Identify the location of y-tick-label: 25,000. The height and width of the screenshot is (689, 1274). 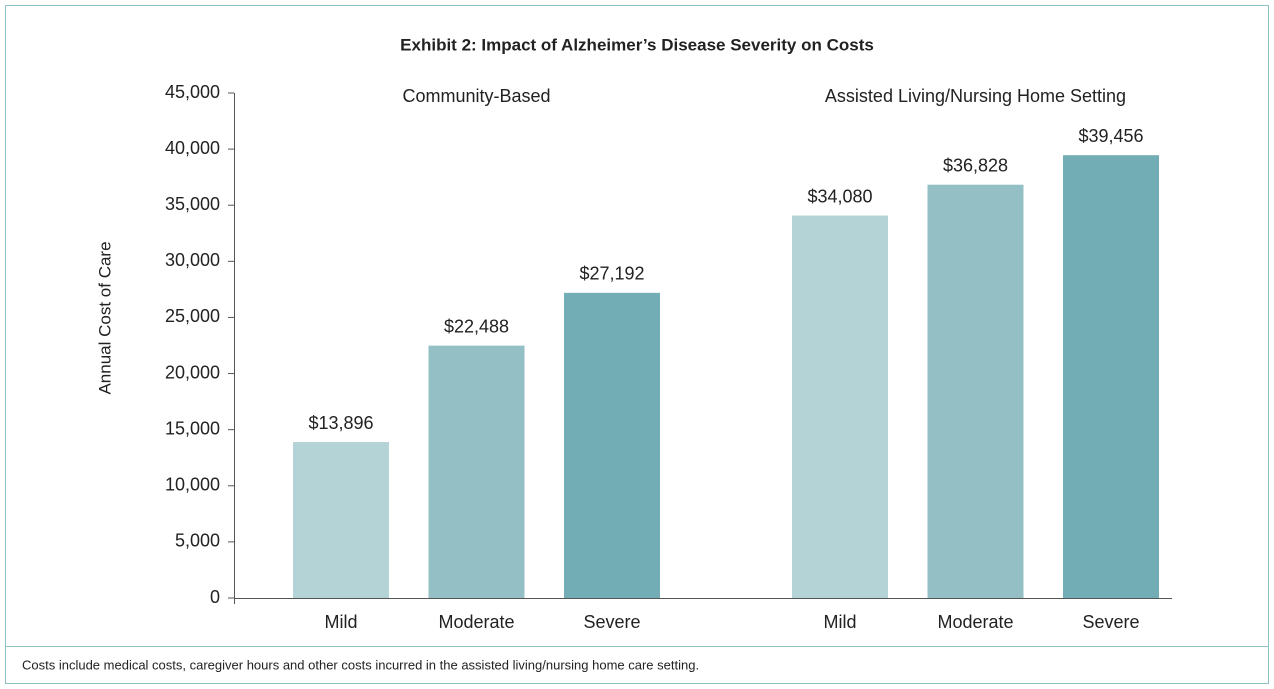
(192, 316).